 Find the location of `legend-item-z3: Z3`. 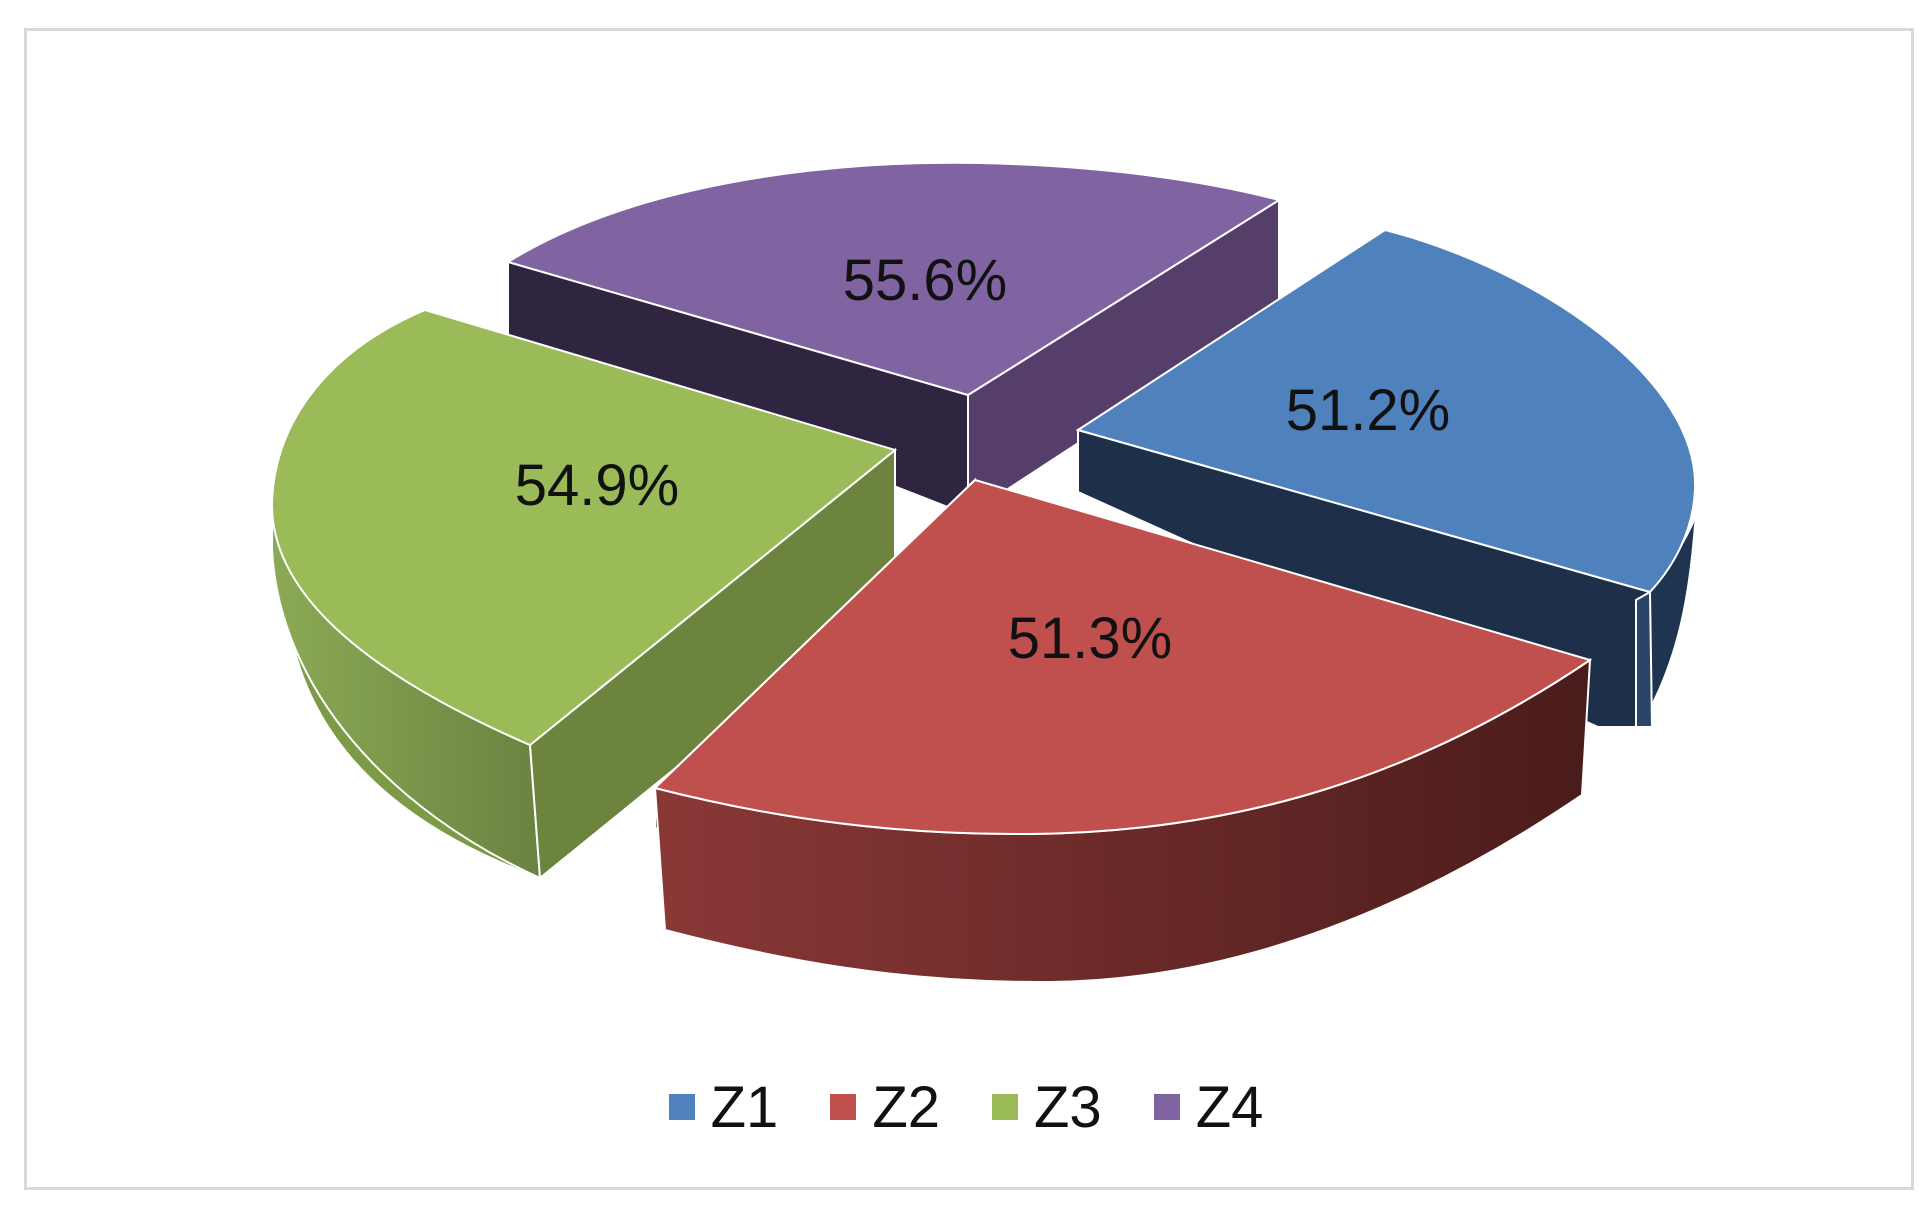

legend-item-z3: Z3 is located at coordinates (1047, 1107).